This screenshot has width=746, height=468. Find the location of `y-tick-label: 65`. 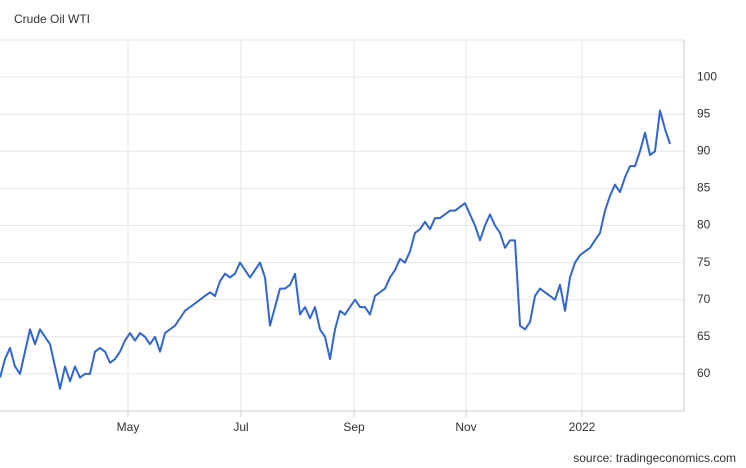

y-tick-label: 65 is located at coordinates (704, 336).